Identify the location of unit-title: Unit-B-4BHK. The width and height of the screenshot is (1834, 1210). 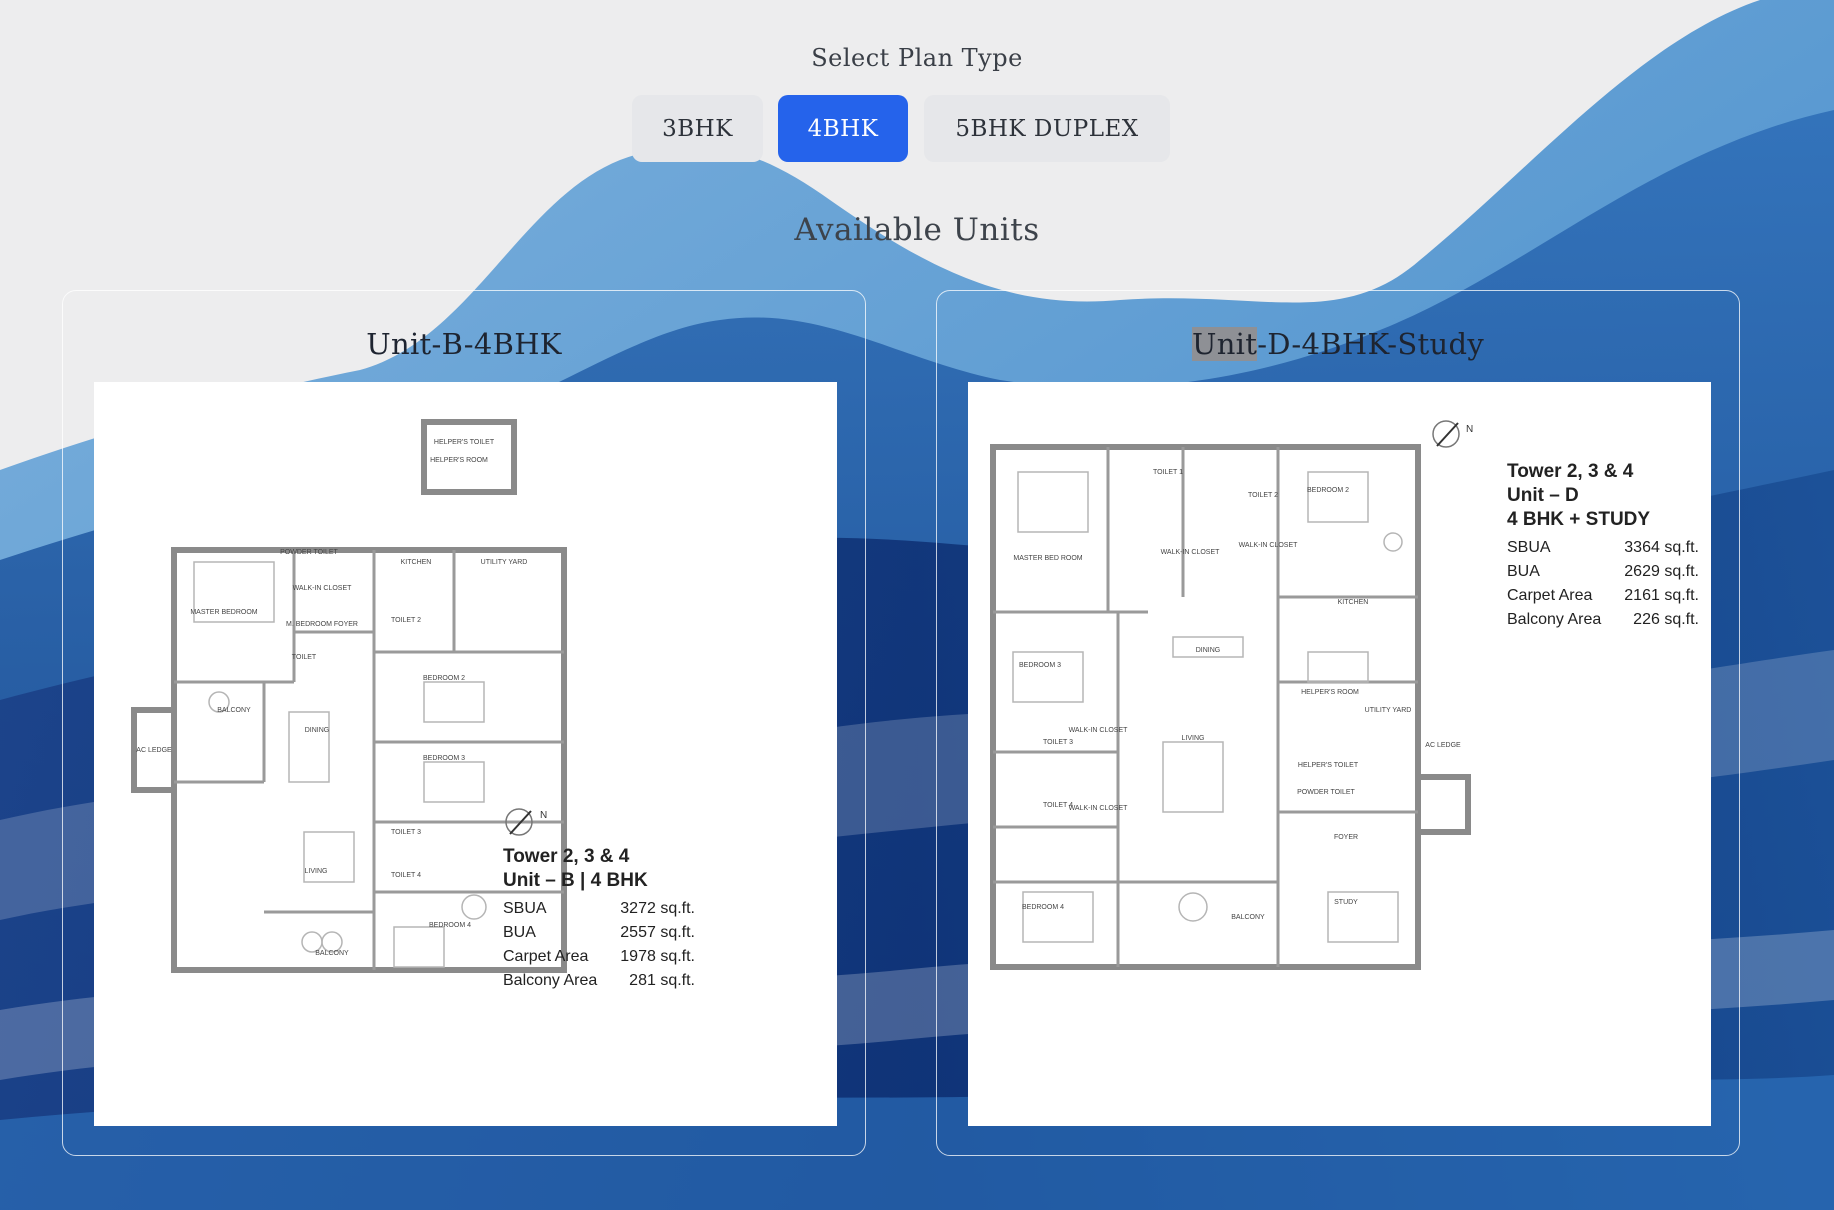
(464, 344).